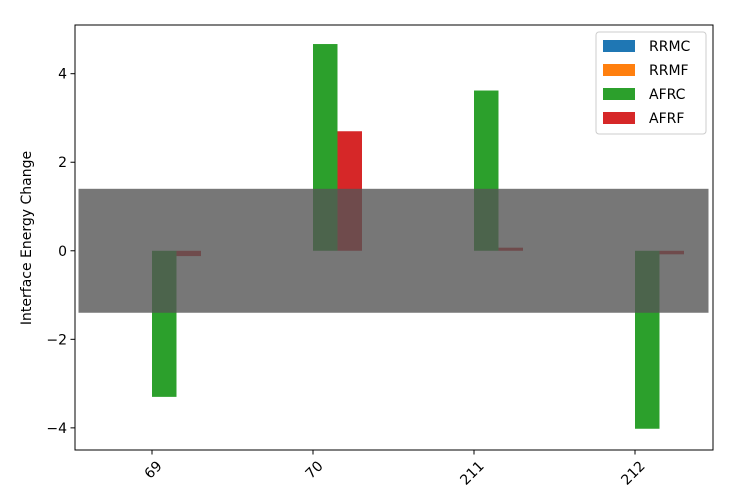  Describe the element at coordinates (56, 340) in the screenshot. I see `y-tick-label: −2` at that location.